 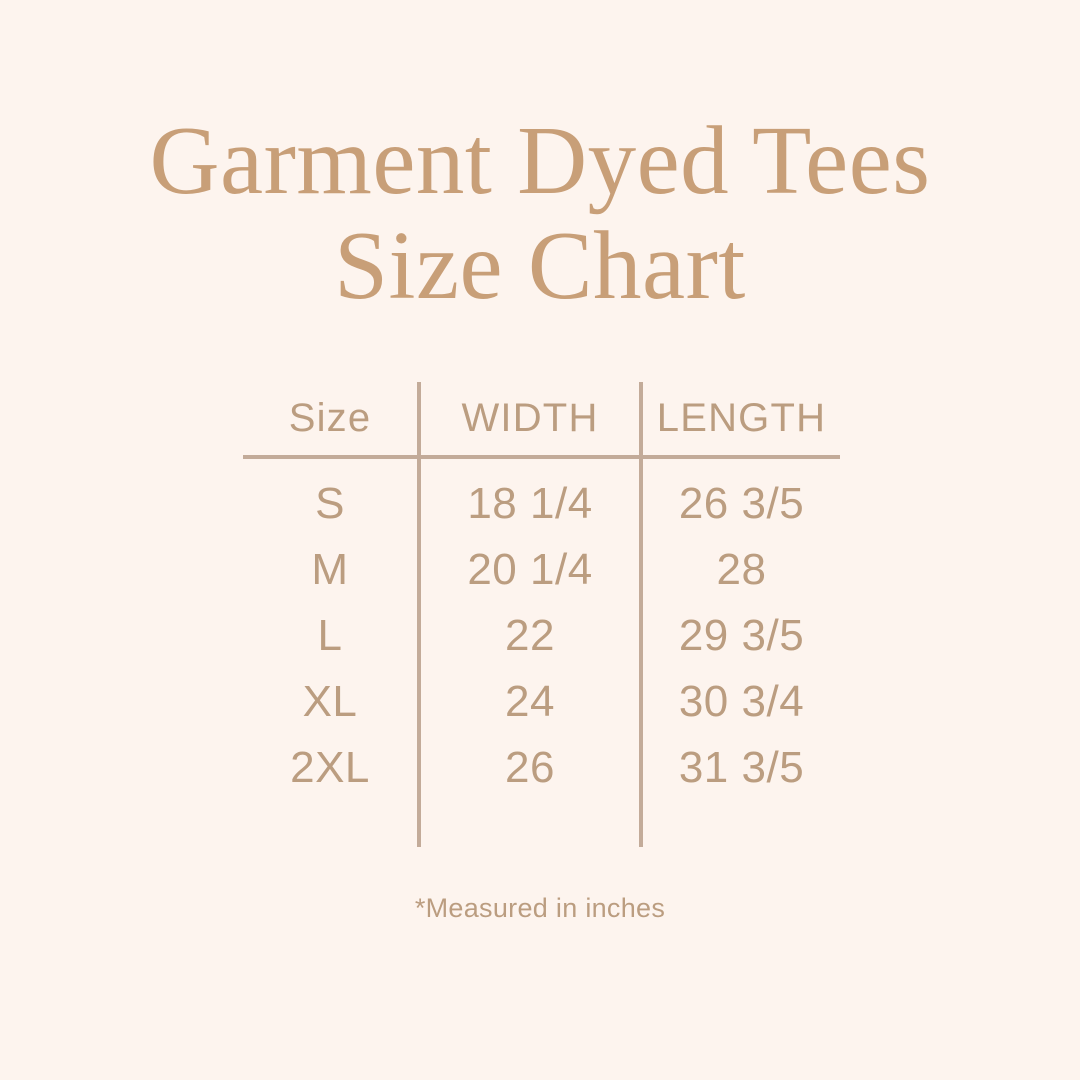 What do you see at coordinates (540, 160) in the screenshot?
I see `title-line-1: Garment Dyed Tees` at bounding box center [540, 160].